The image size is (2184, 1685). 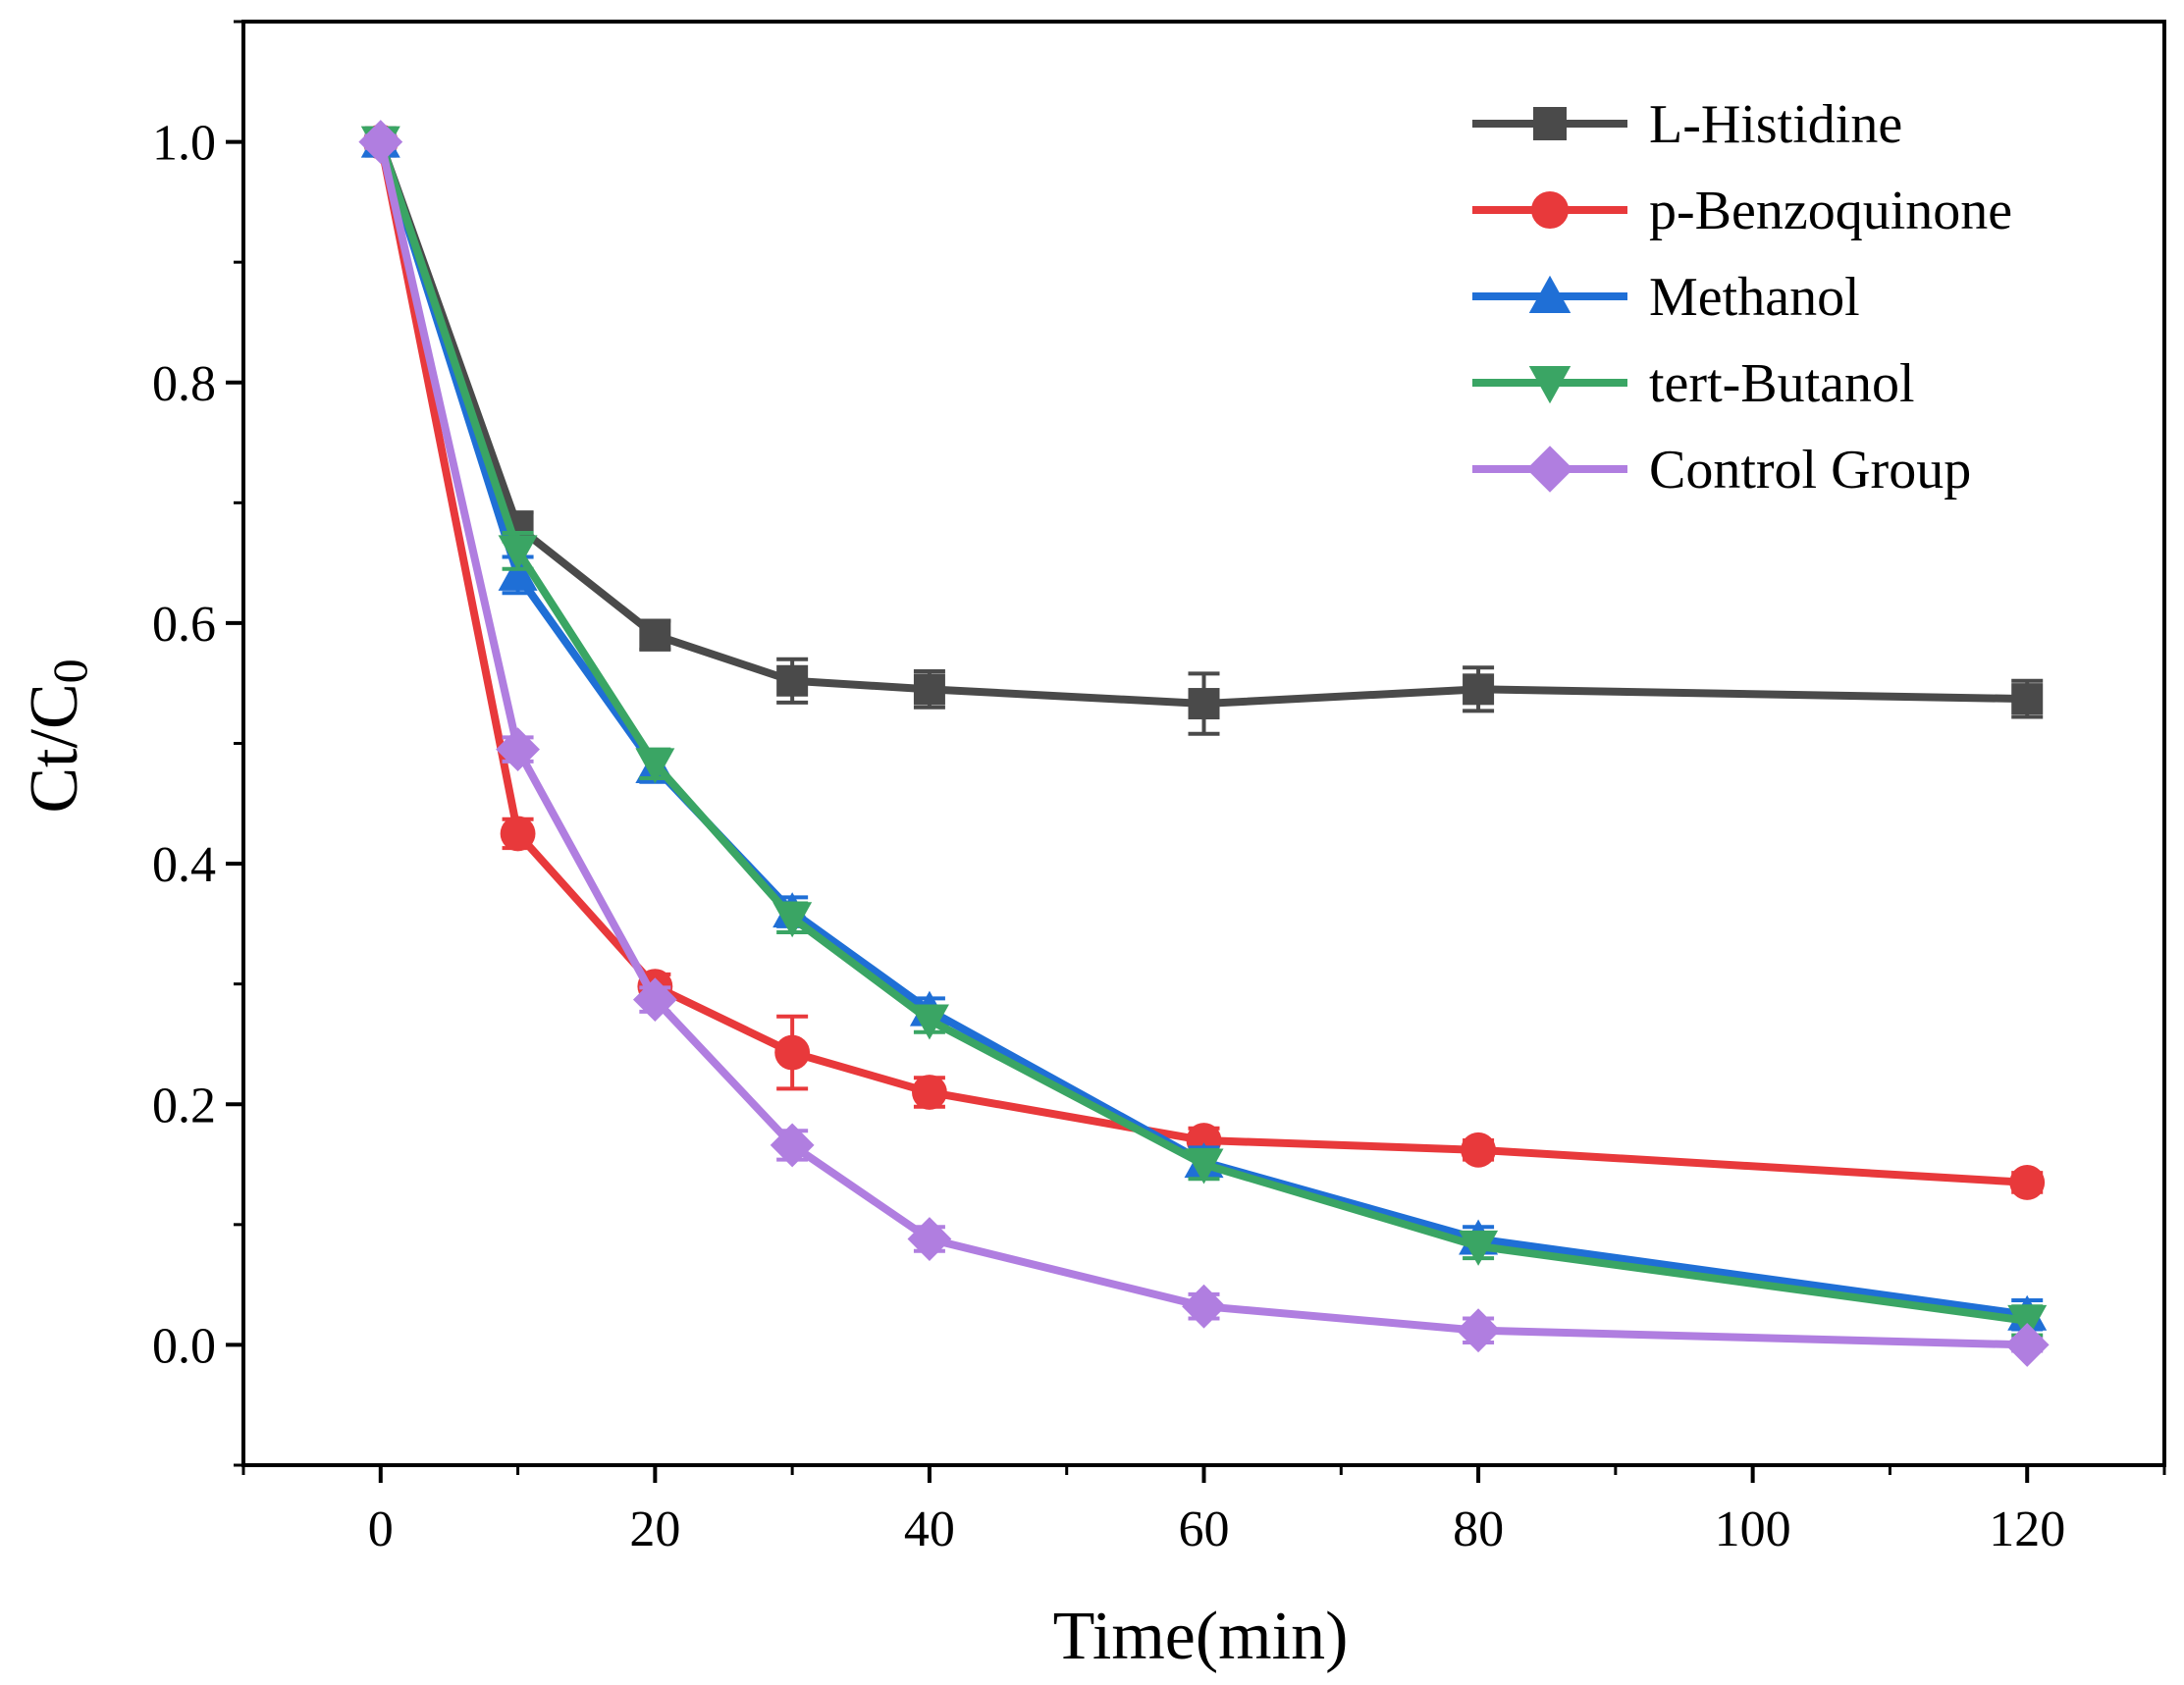 What do you see at coordinates (54, 748) in the screenshot?
I see `y-axis-title-main: Ct/C` at bounding box center [54, 748].